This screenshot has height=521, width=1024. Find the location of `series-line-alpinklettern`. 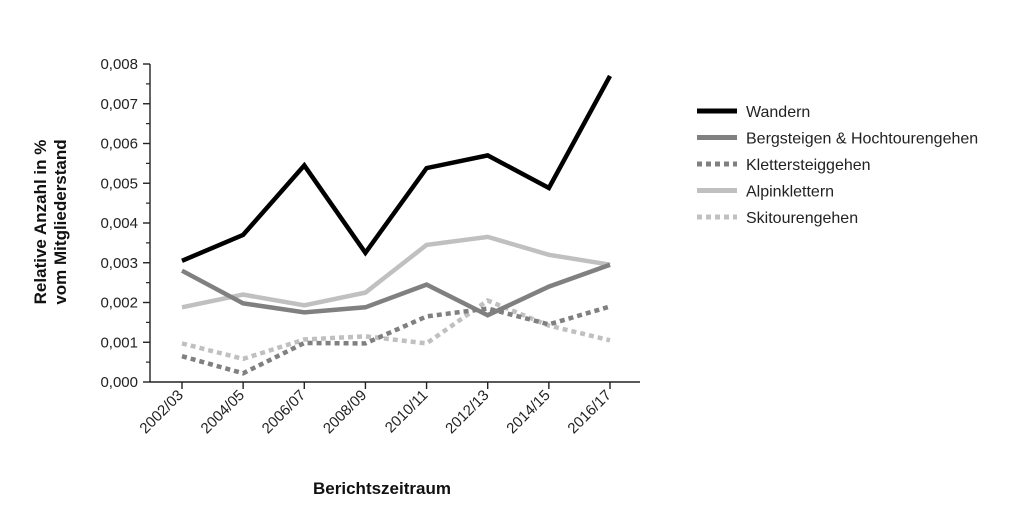

series-line-alpinklettern is located at coordinates (396, 272).